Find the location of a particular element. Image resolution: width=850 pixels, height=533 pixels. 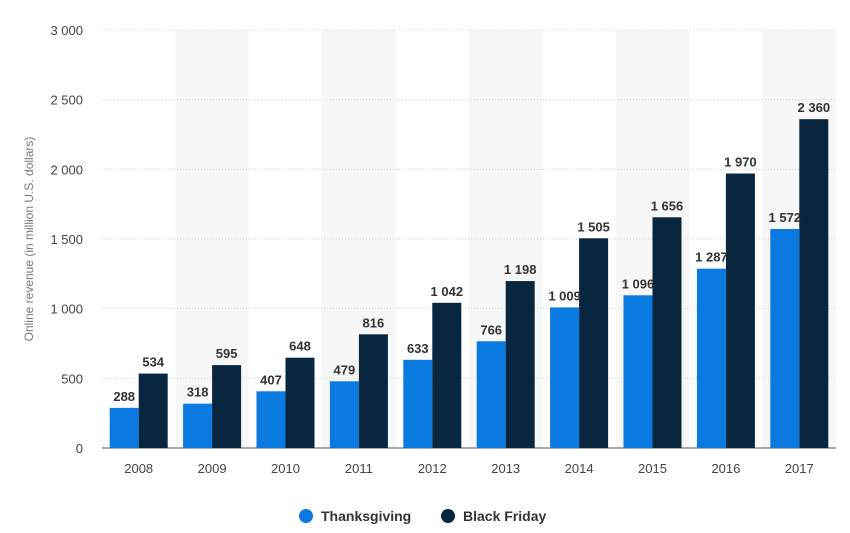

data-label-thanksgiving-2013: 766 is located at coordinates (491, 329).